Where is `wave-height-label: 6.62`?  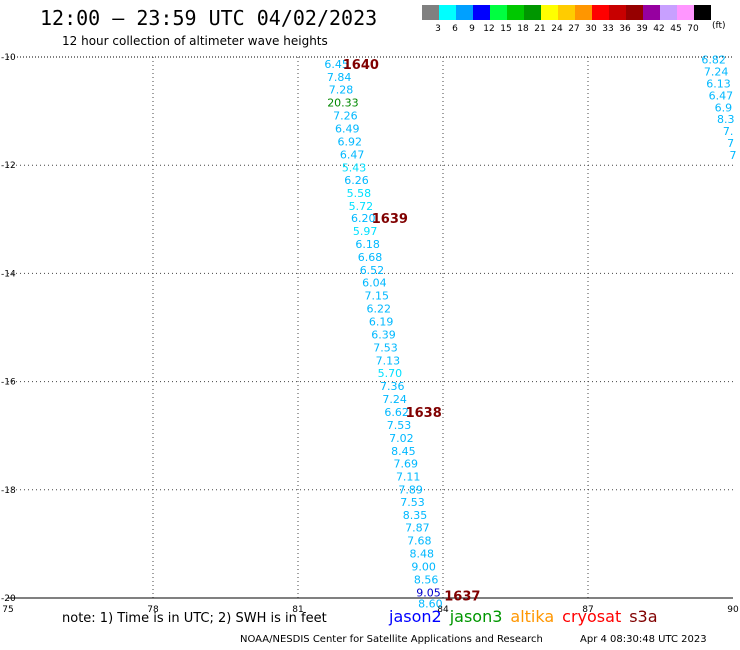 wave-height-label: 6.62 is located at coordinates (396, 412).